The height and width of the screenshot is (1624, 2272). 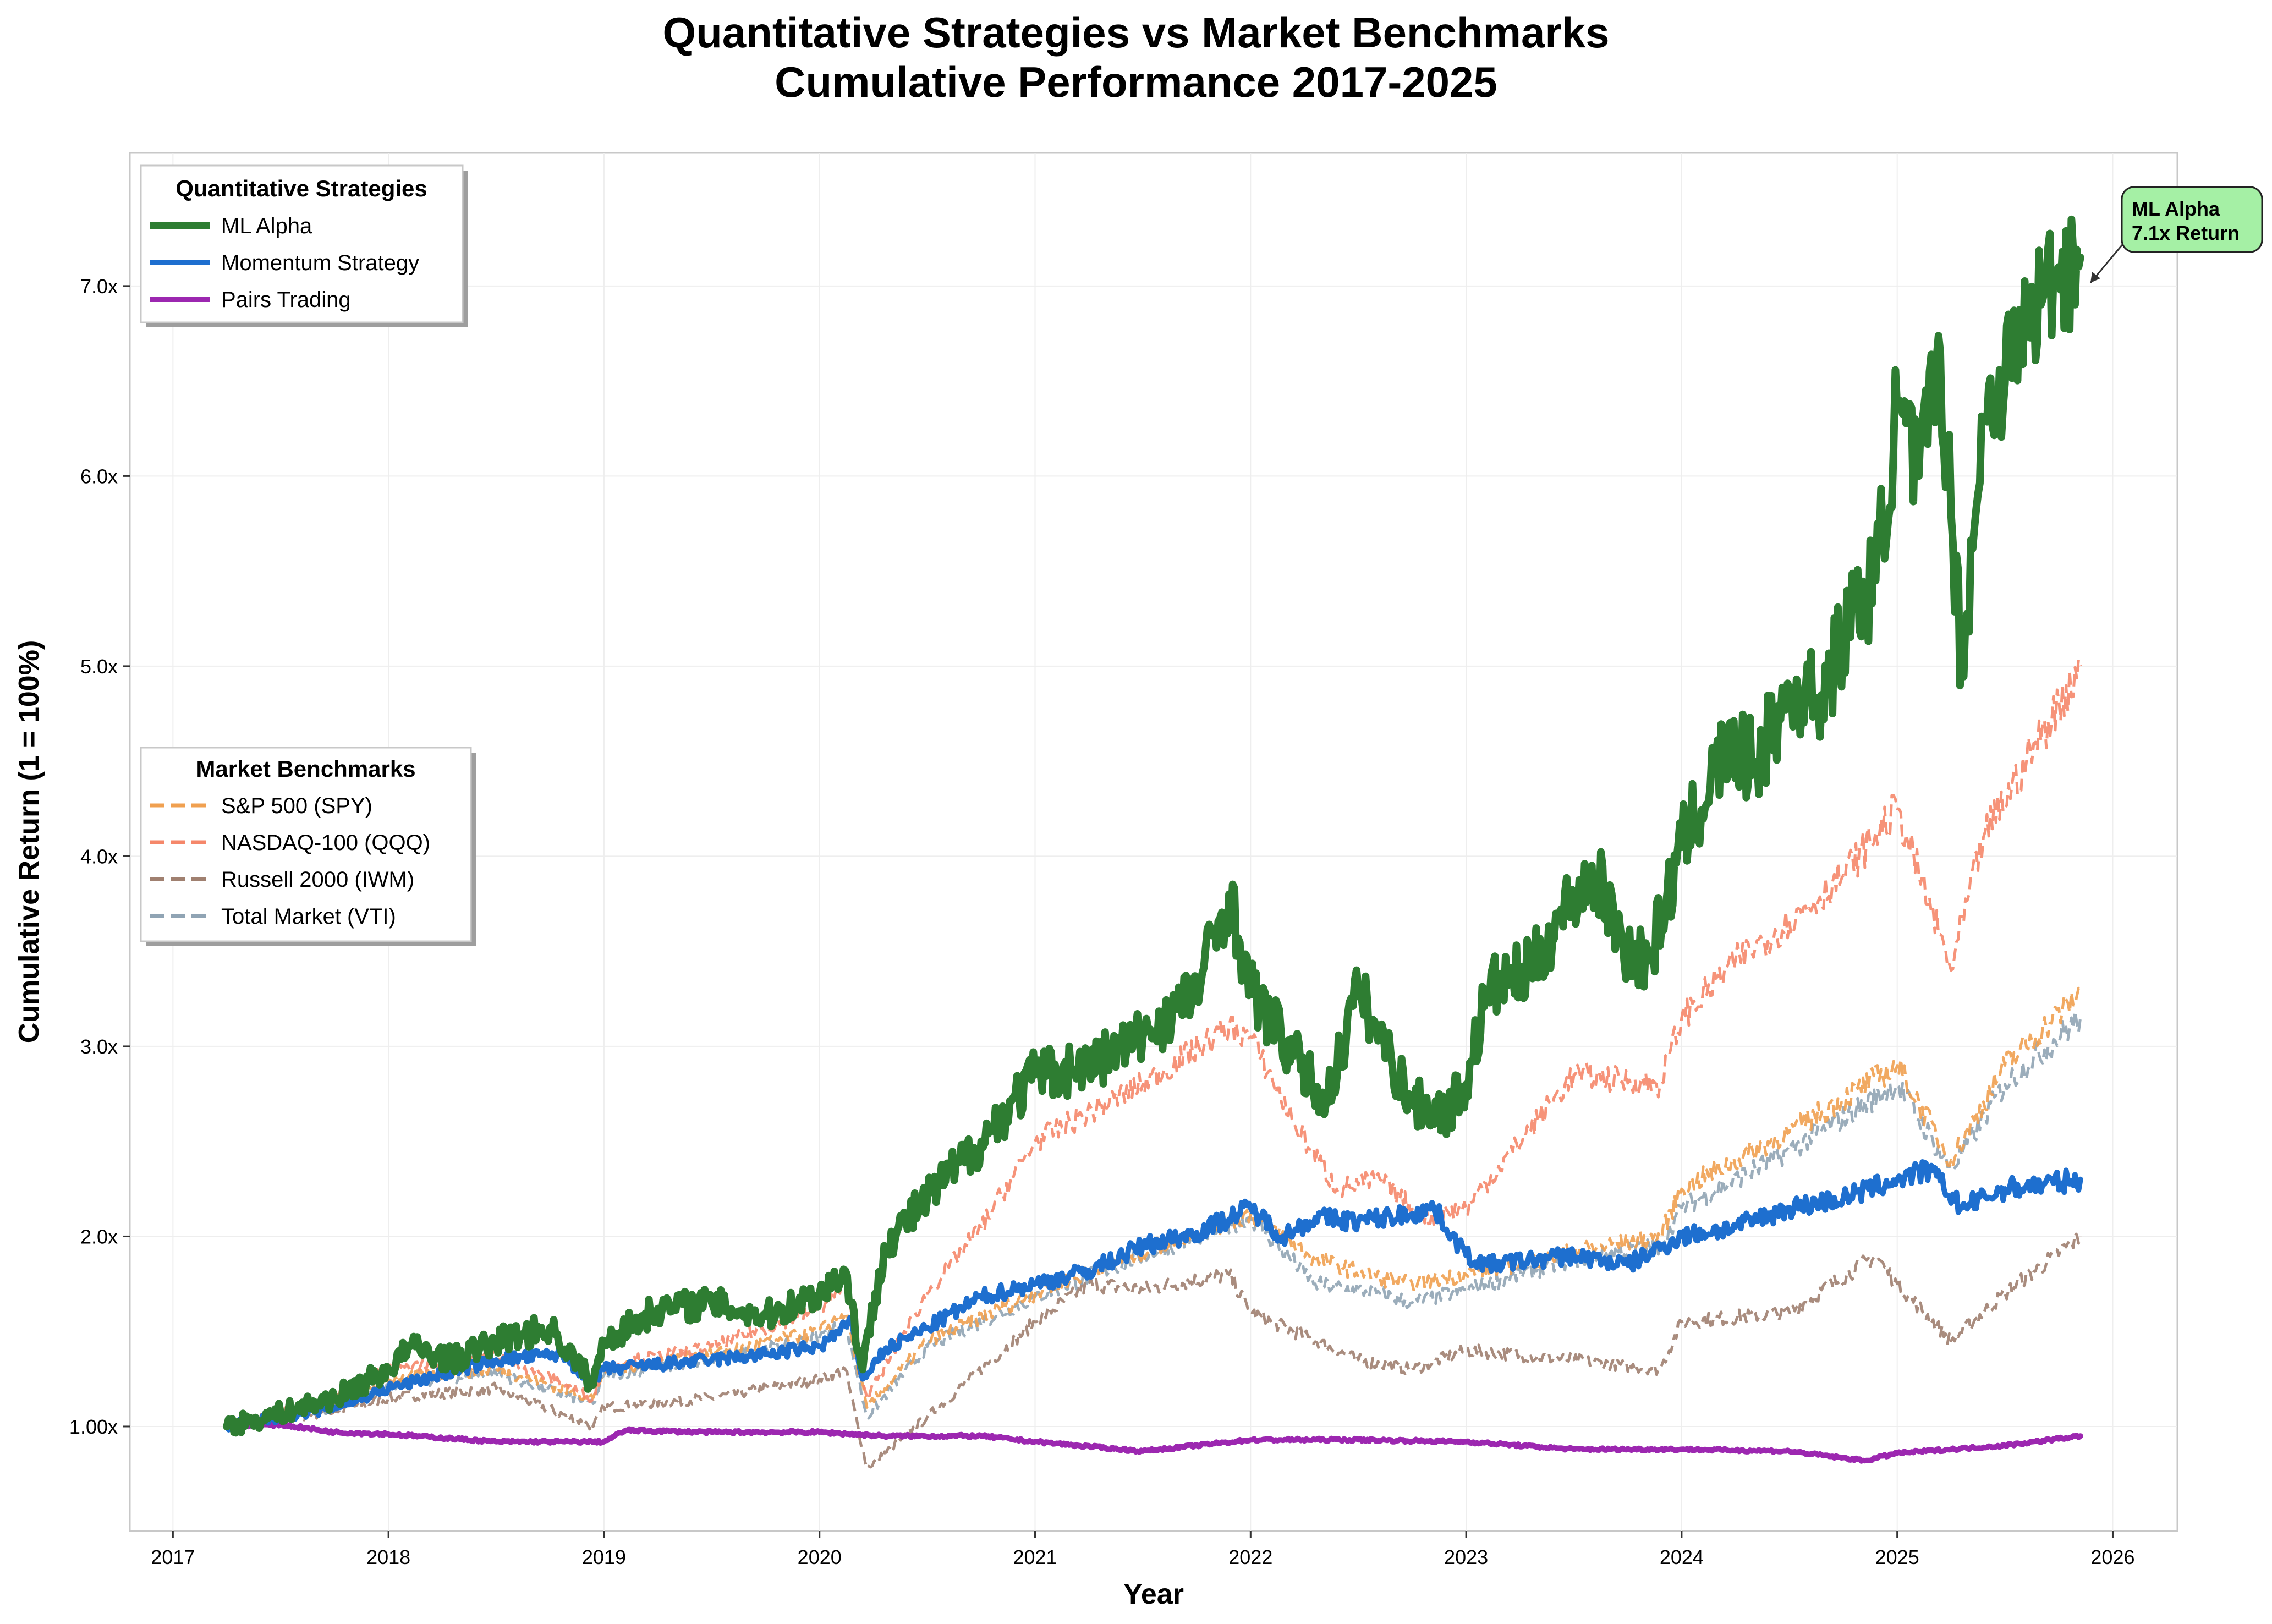 I want to click on x-tick-label-2024: 2024, so click(x=1682, y=1557).